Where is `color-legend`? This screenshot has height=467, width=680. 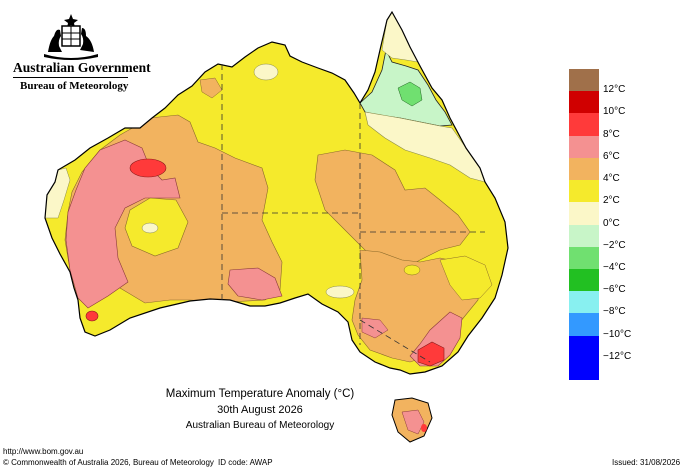 color-legend is located at coordinates (584, 224).